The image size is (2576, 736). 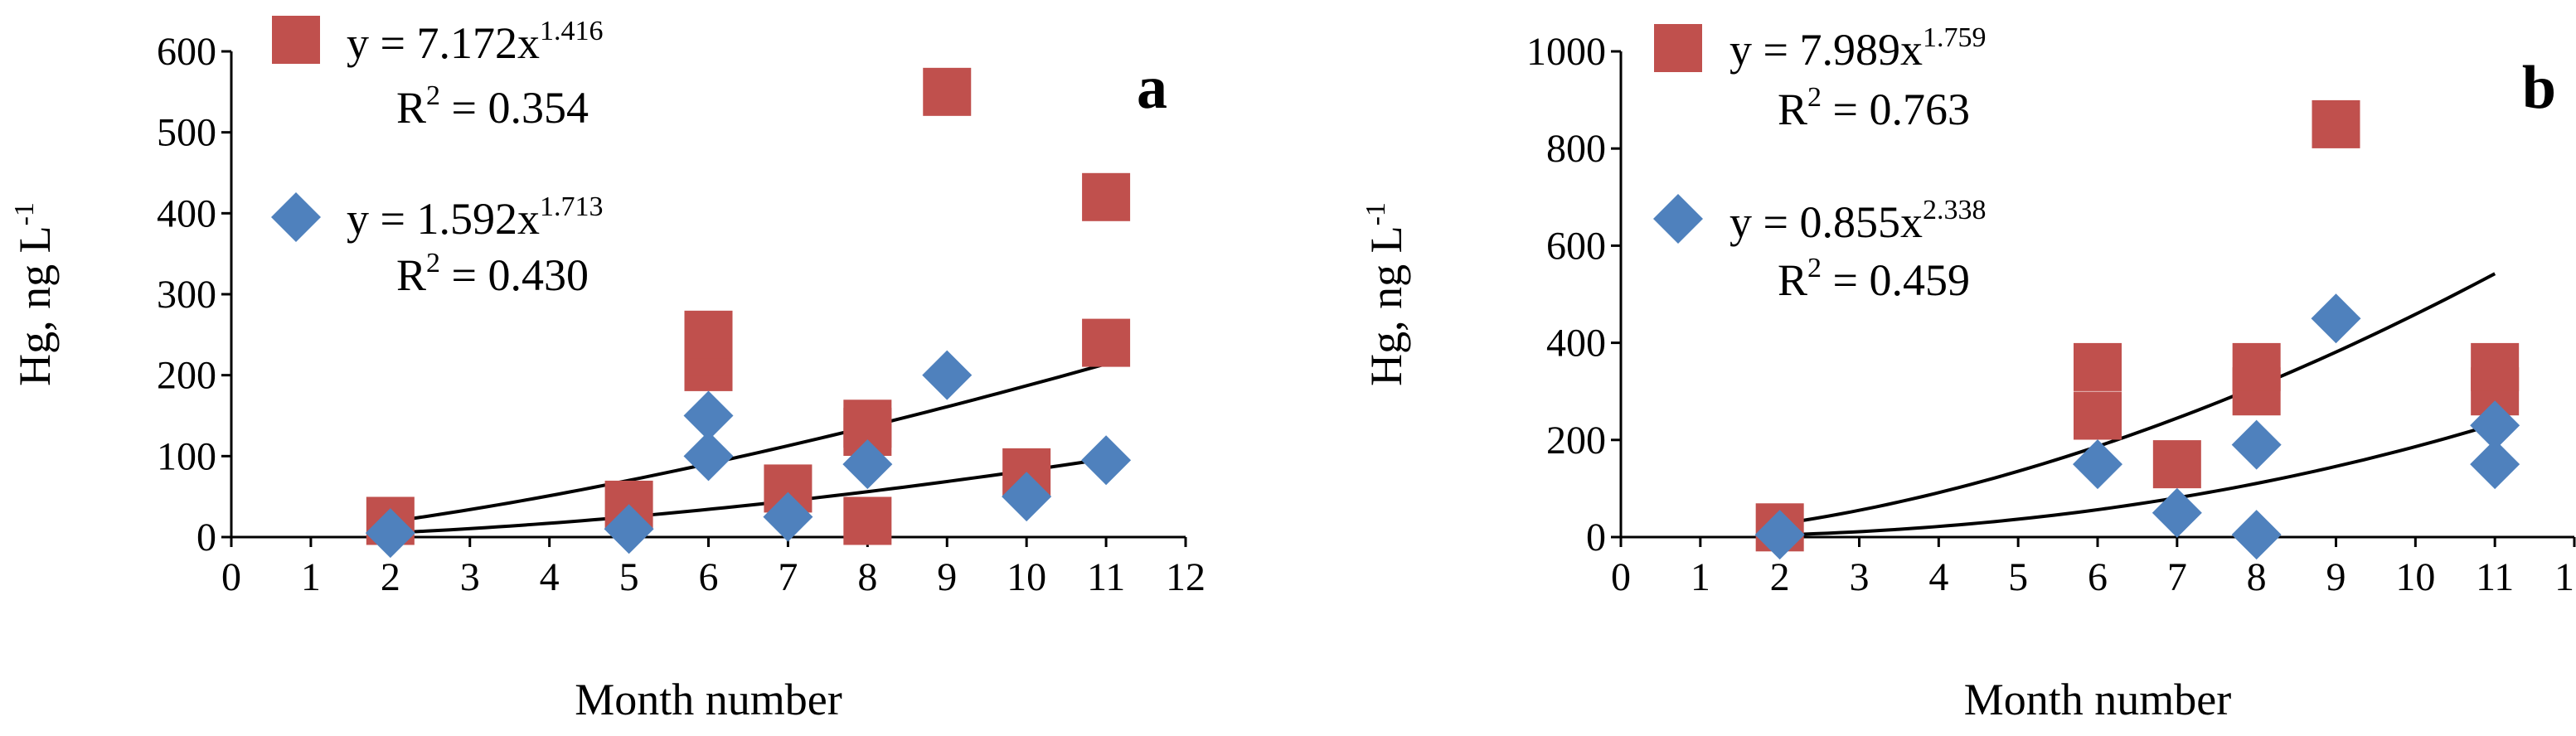 I want to click on y-tick-label: 1000, so click(x=1566, y=52).